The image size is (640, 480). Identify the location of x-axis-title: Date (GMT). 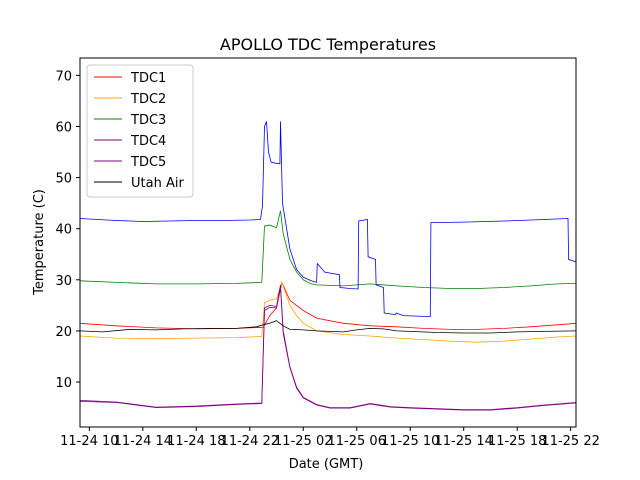
(326, 464).